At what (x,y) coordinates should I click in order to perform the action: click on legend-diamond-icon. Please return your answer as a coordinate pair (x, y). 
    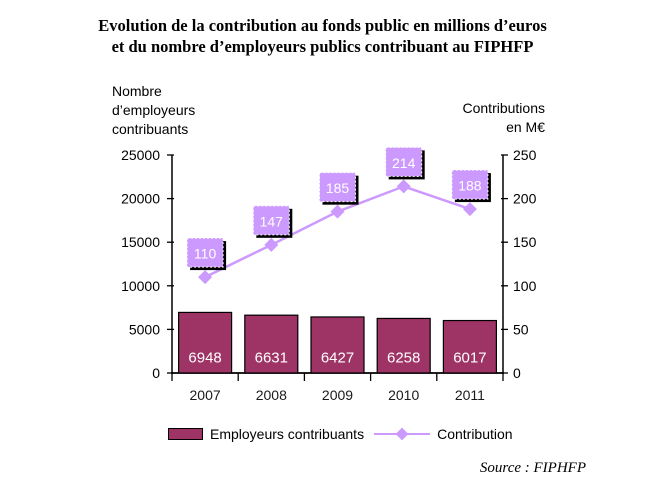
    Looking at the image, I should click on (402, 434).